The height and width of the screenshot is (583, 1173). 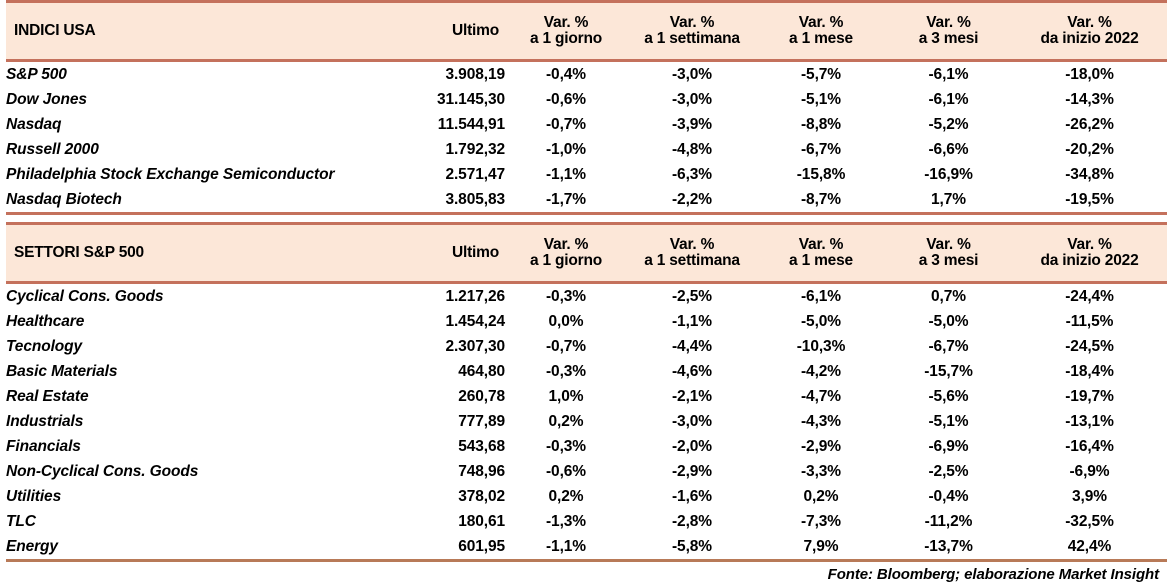 I want to click on cell-var-3-mesi: 1,7%, so click(x=948, y=199).